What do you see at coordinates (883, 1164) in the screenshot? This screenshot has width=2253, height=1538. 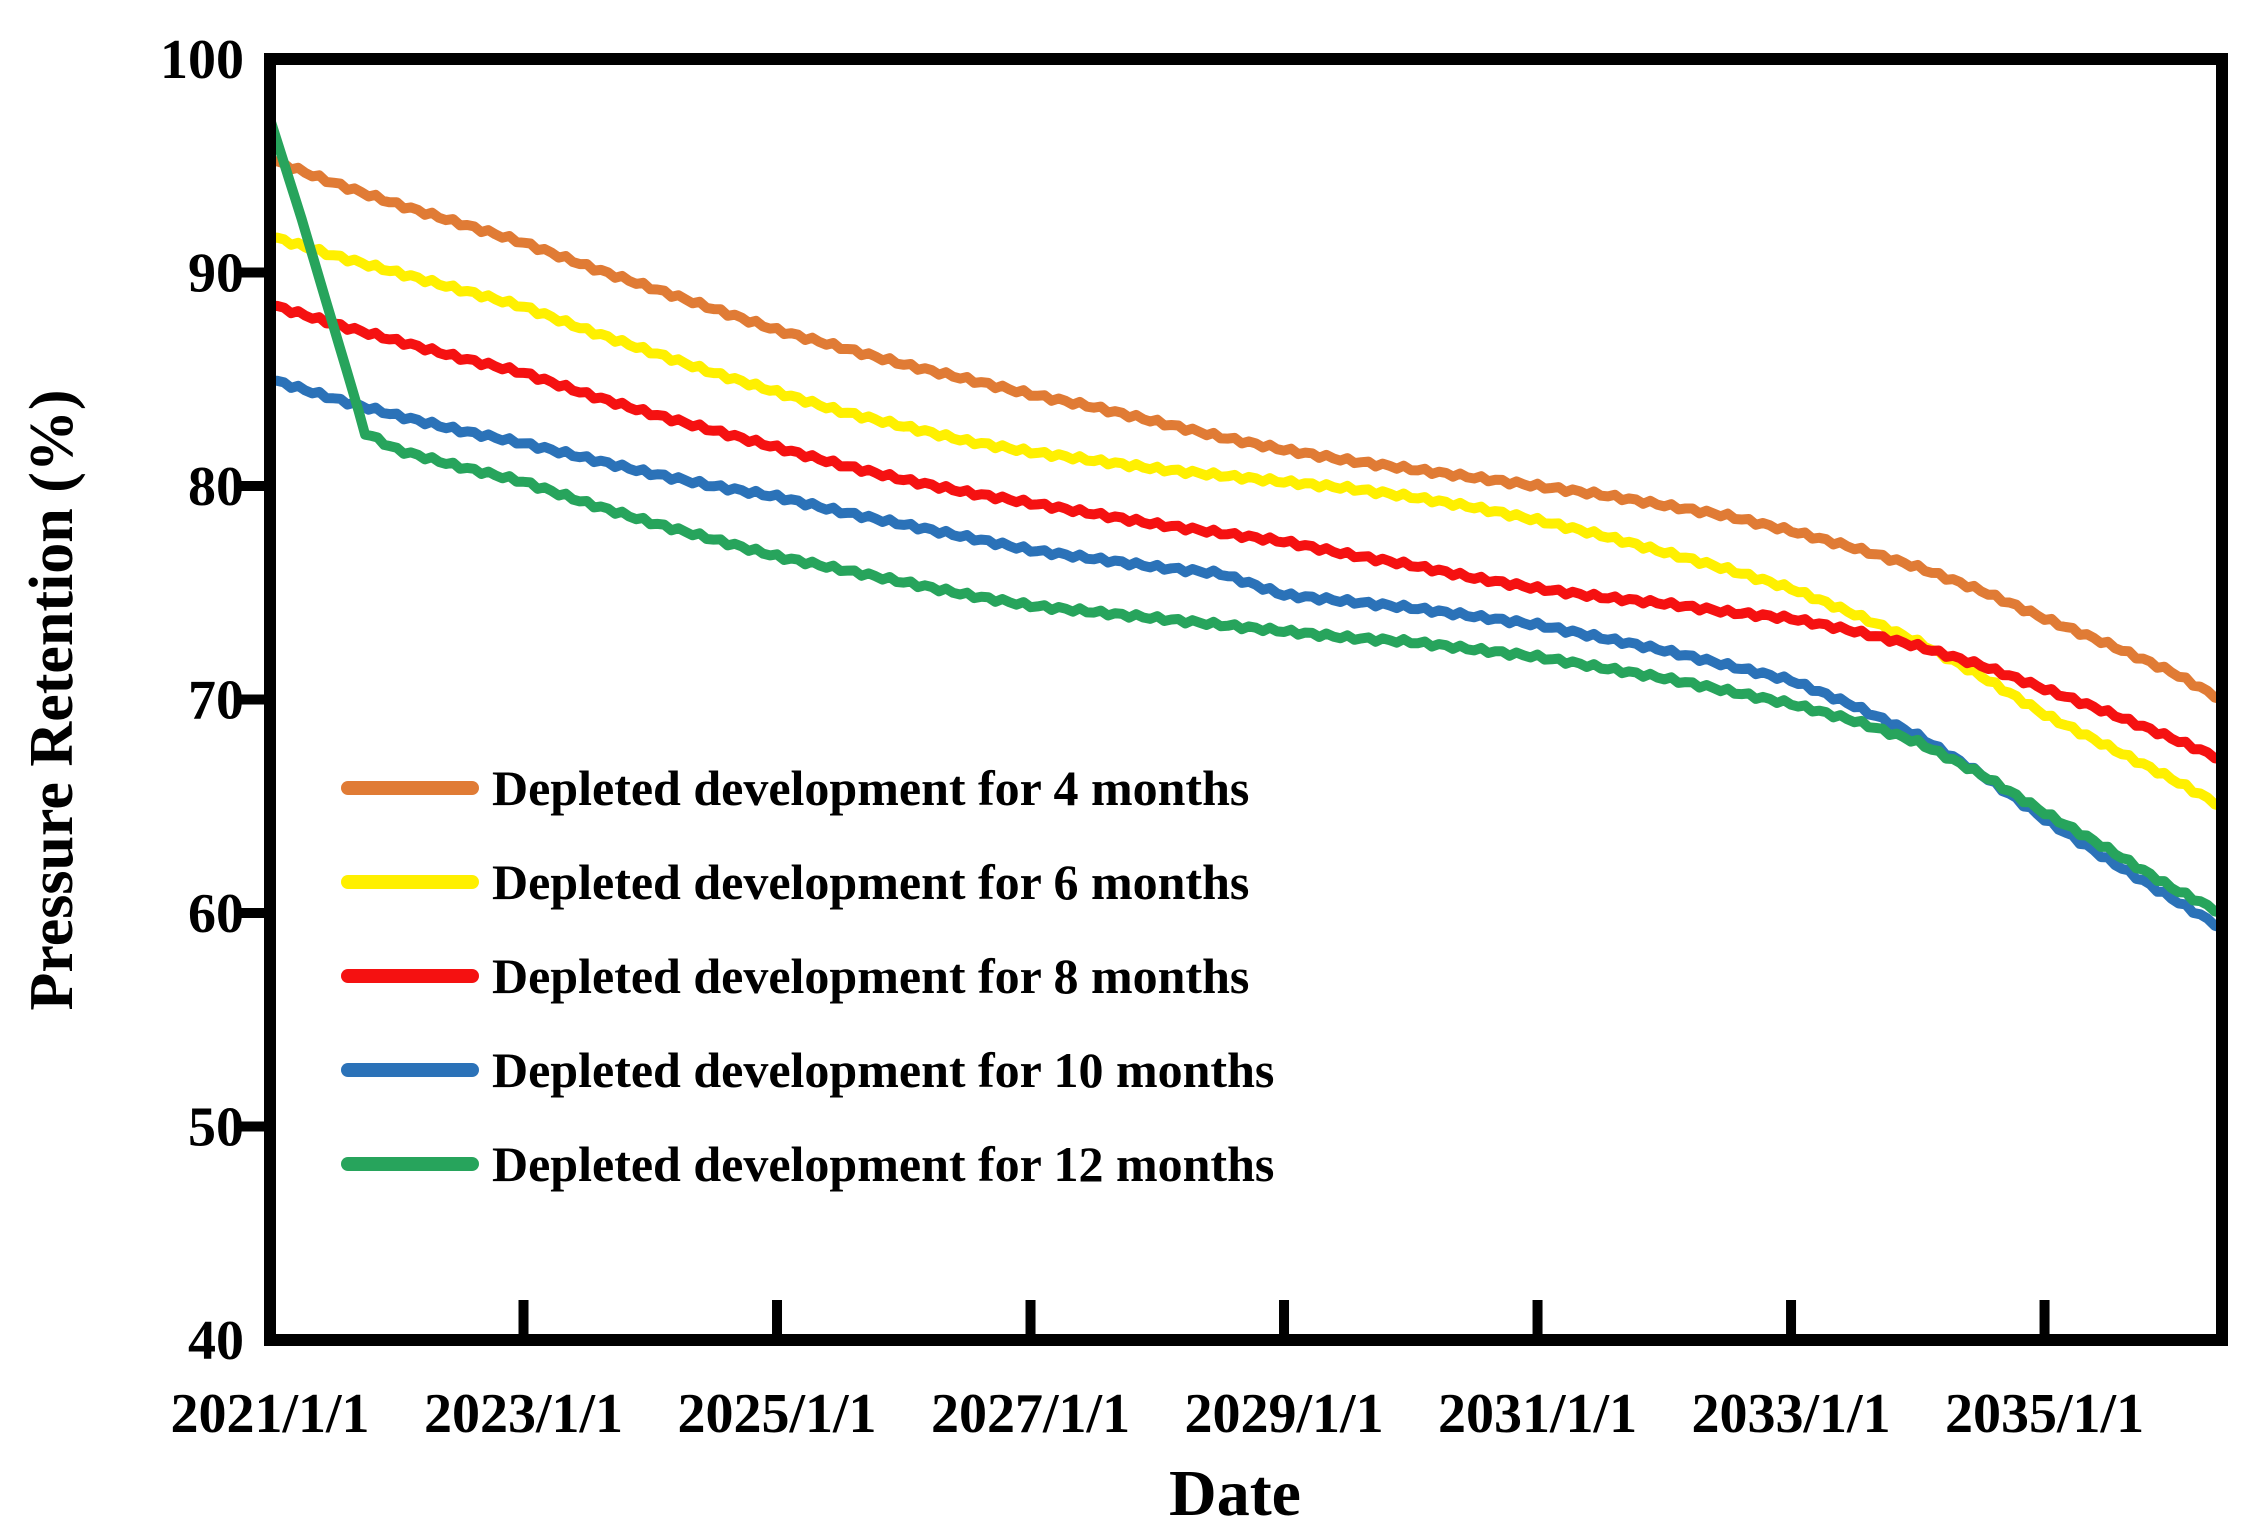 I see `legend-label-depleted-development-for-12-months: Depleted development for 12 months` at bounding box center [883, 1164].